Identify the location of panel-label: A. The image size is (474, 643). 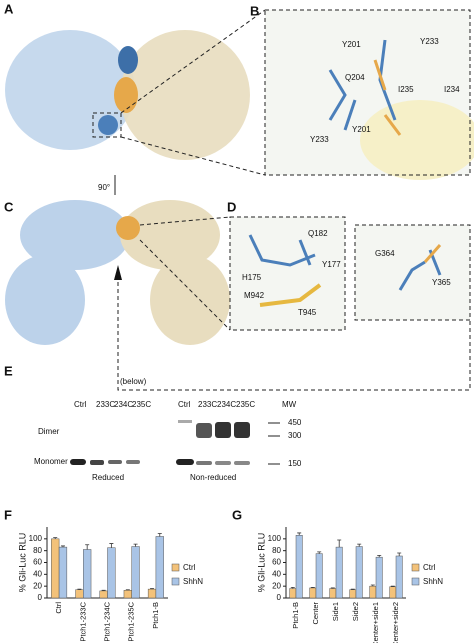
(9, 8).